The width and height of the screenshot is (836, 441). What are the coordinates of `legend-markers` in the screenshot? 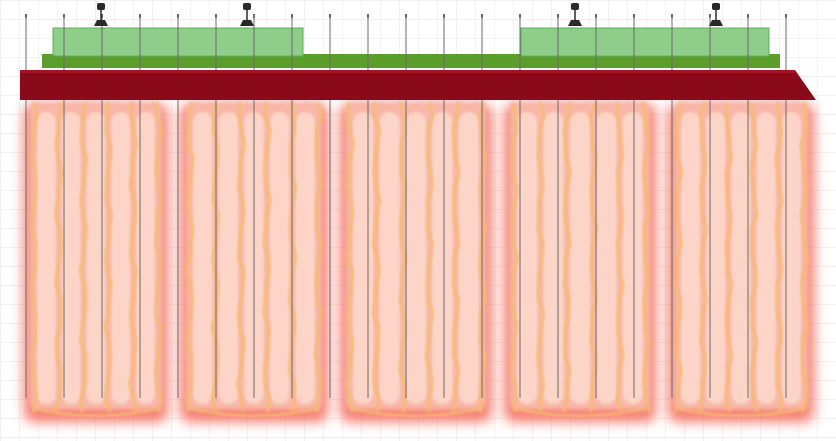 It's located at (408, 14).